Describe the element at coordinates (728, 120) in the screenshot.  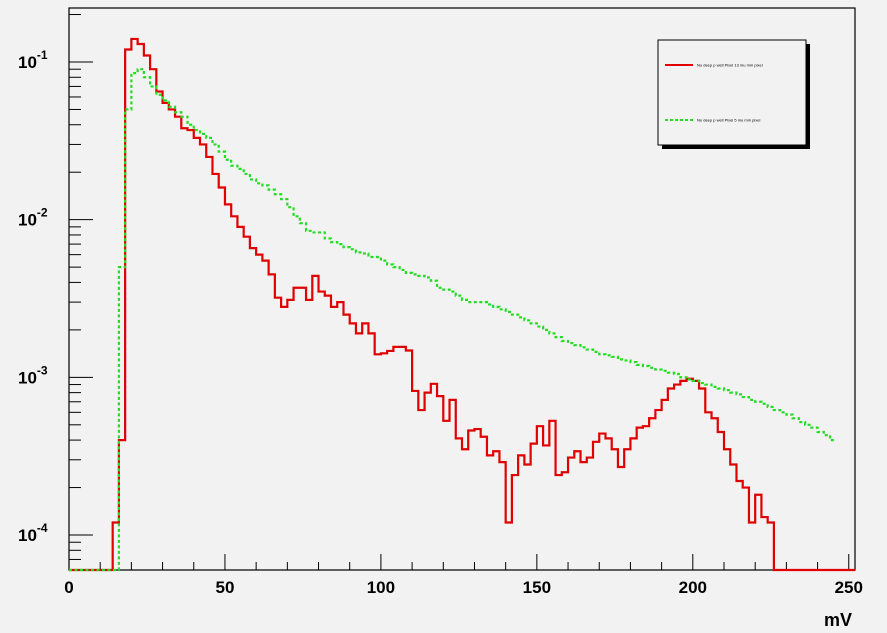
I see `legend-entry-series-1: No deep p well Pixel 5 mu mm pixel` at that location.